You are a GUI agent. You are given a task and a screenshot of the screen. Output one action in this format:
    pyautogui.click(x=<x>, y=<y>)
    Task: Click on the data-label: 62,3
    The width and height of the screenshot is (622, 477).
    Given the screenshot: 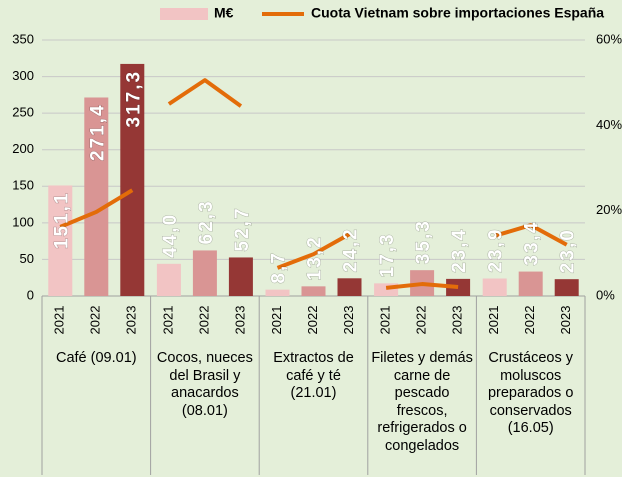 What is the action you would take?
    pyautogui.click(x=206, y=221)
    